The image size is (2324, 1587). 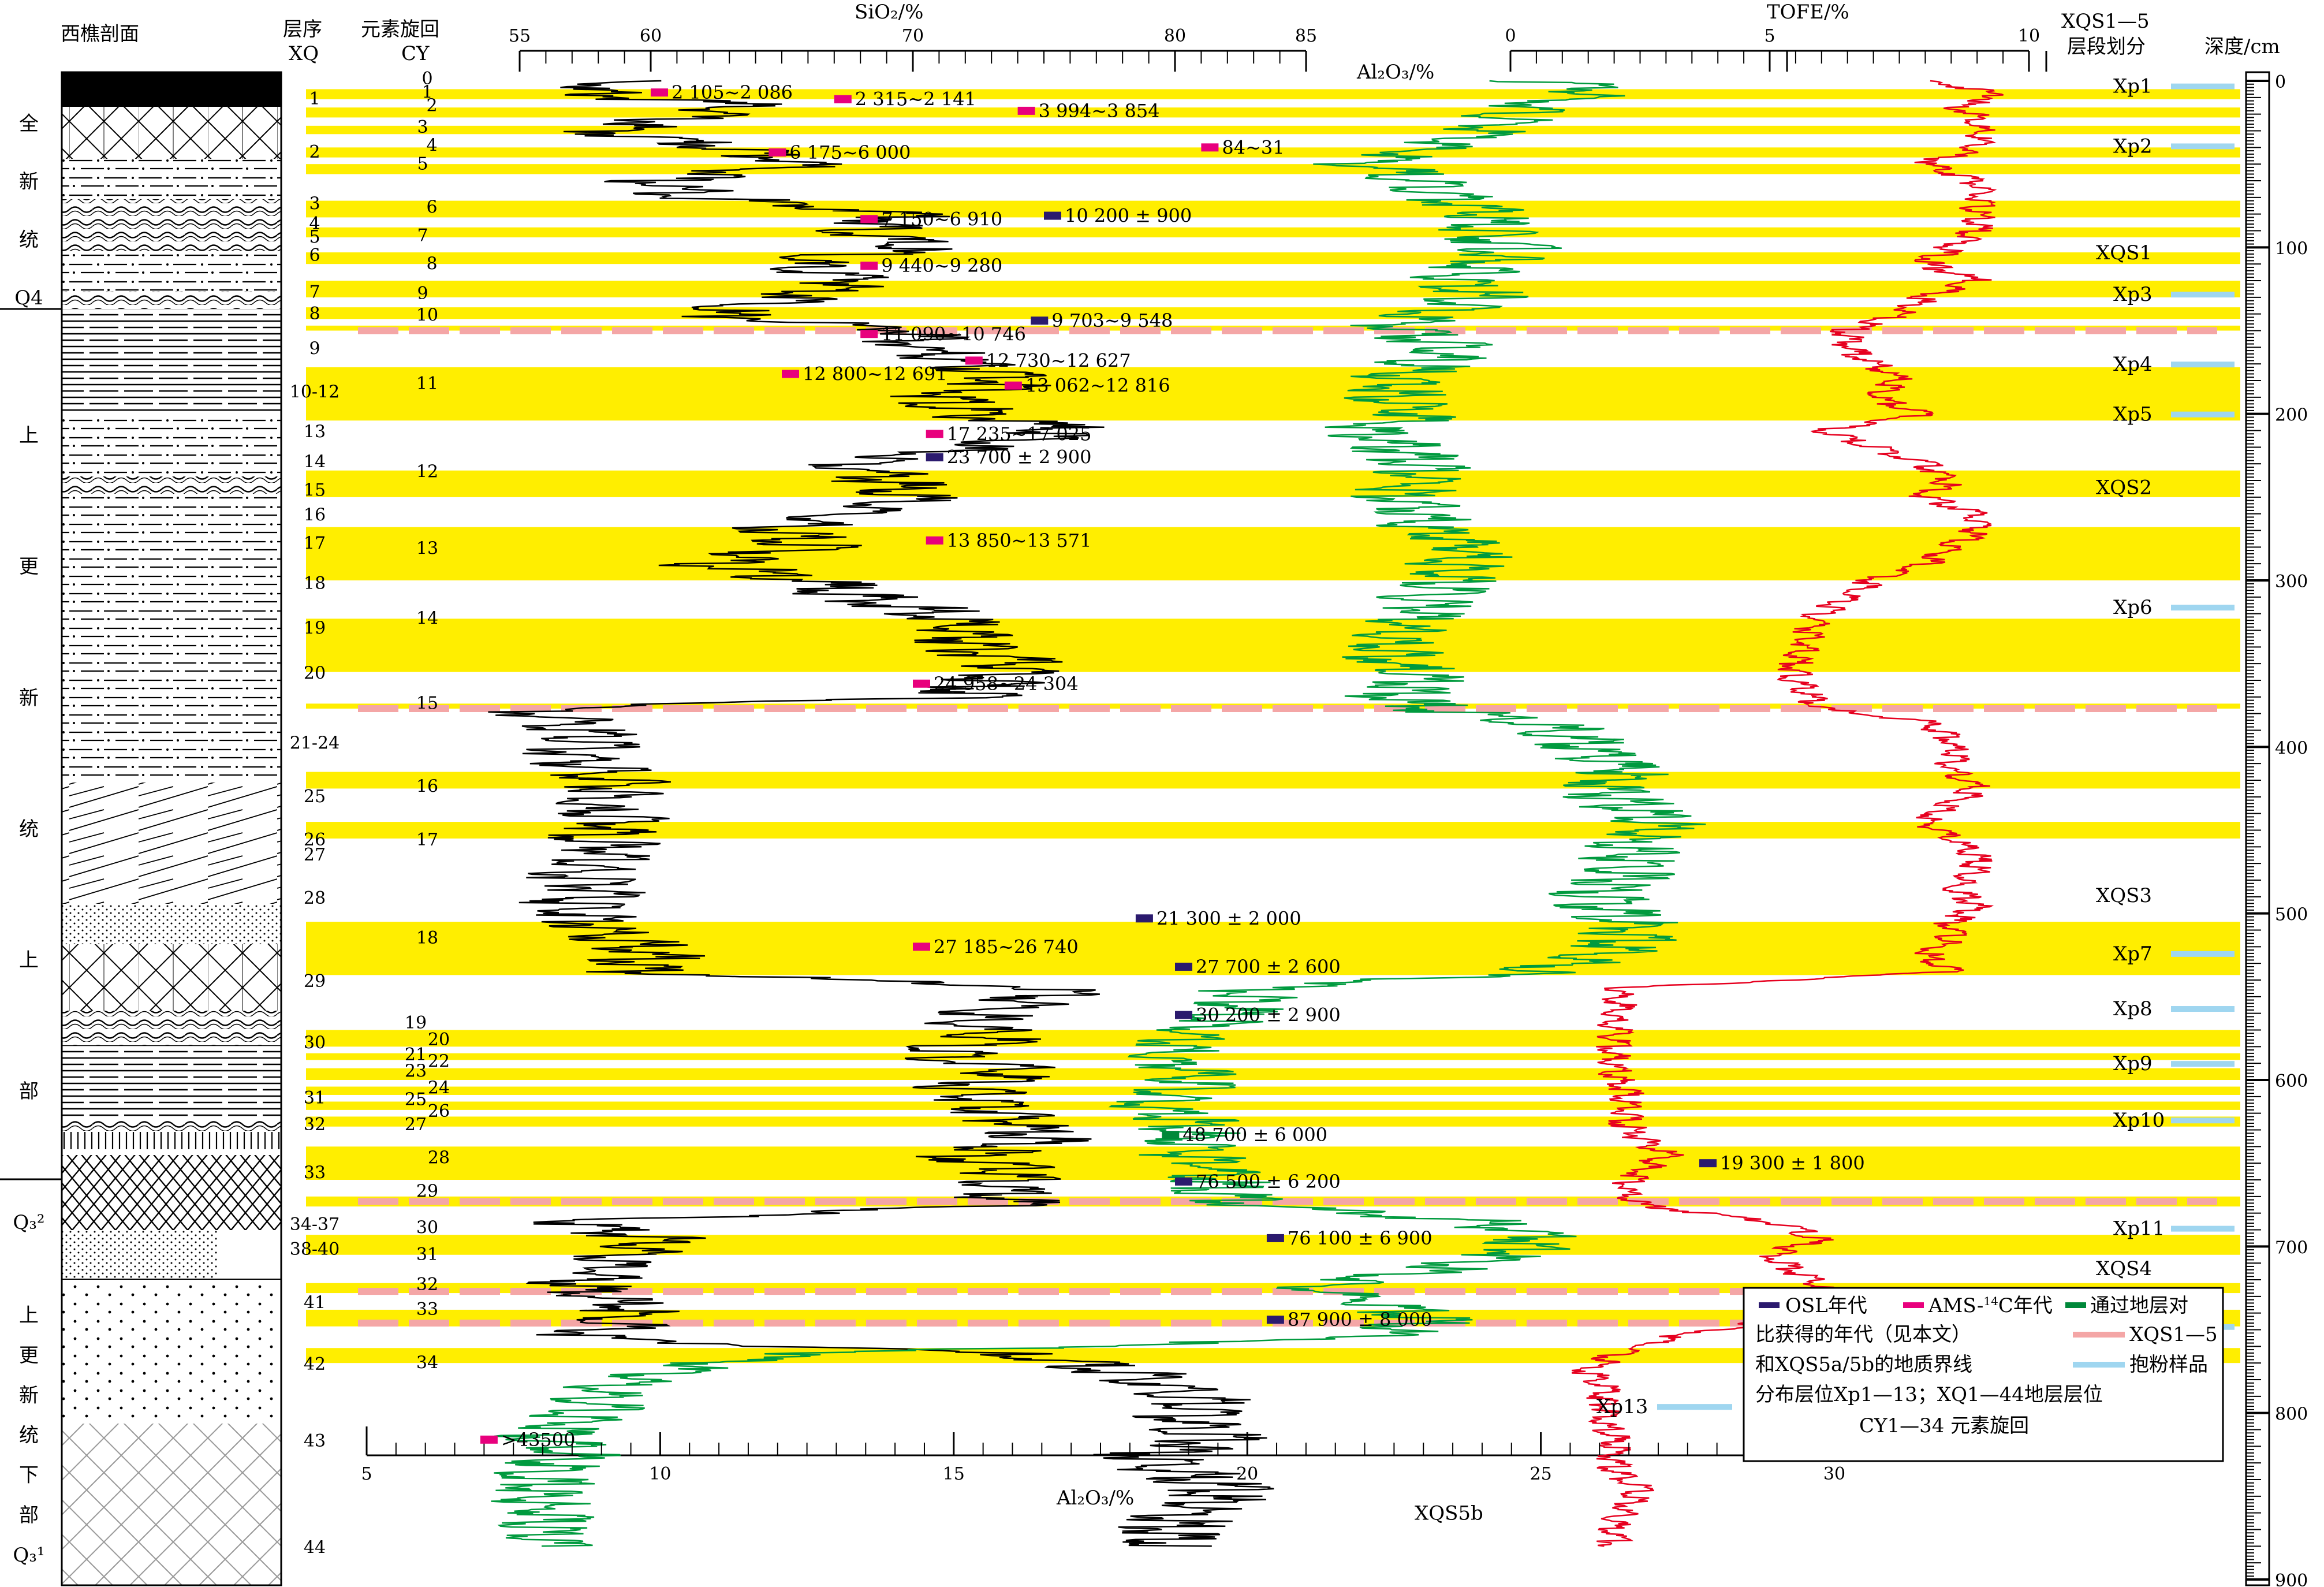 I want to click on al2o3-bottom-tick-label: 20, so click(x=1247, y=1474).